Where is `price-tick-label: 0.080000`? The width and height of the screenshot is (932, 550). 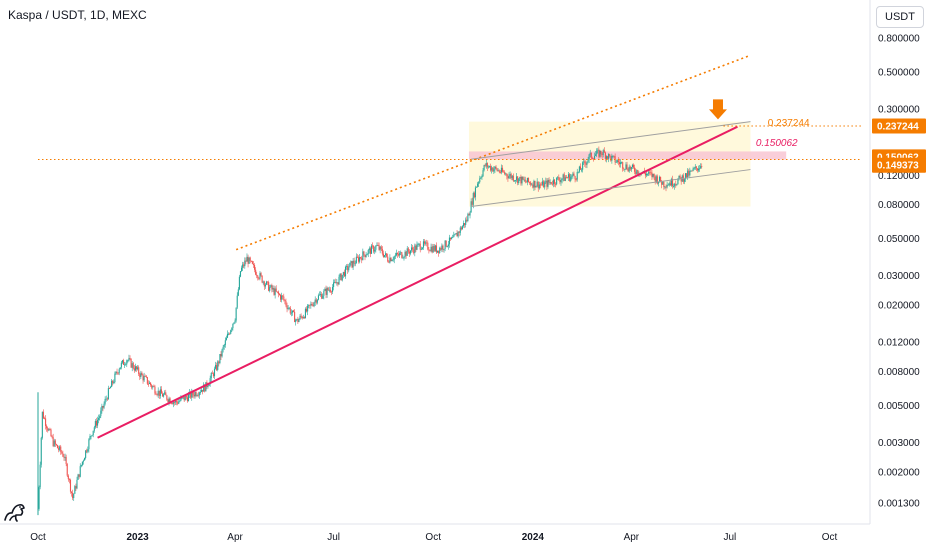
price-tick-label: 0.080000 is located at coordinates (899, 205).